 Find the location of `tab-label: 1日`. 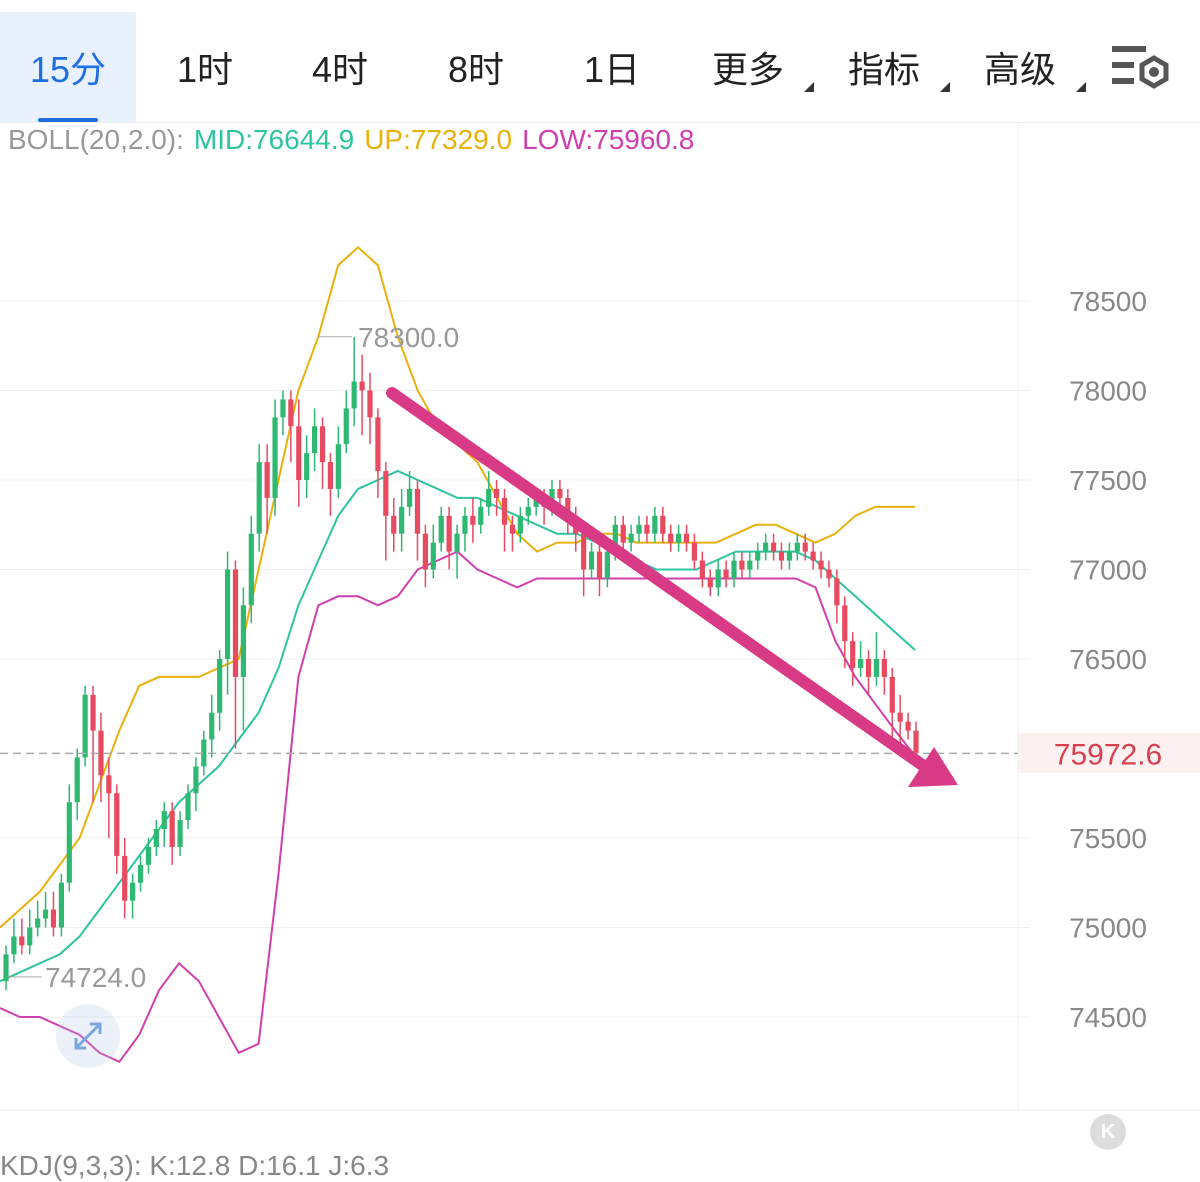

tab-label: 1日 is located at coordinates (612, 69).